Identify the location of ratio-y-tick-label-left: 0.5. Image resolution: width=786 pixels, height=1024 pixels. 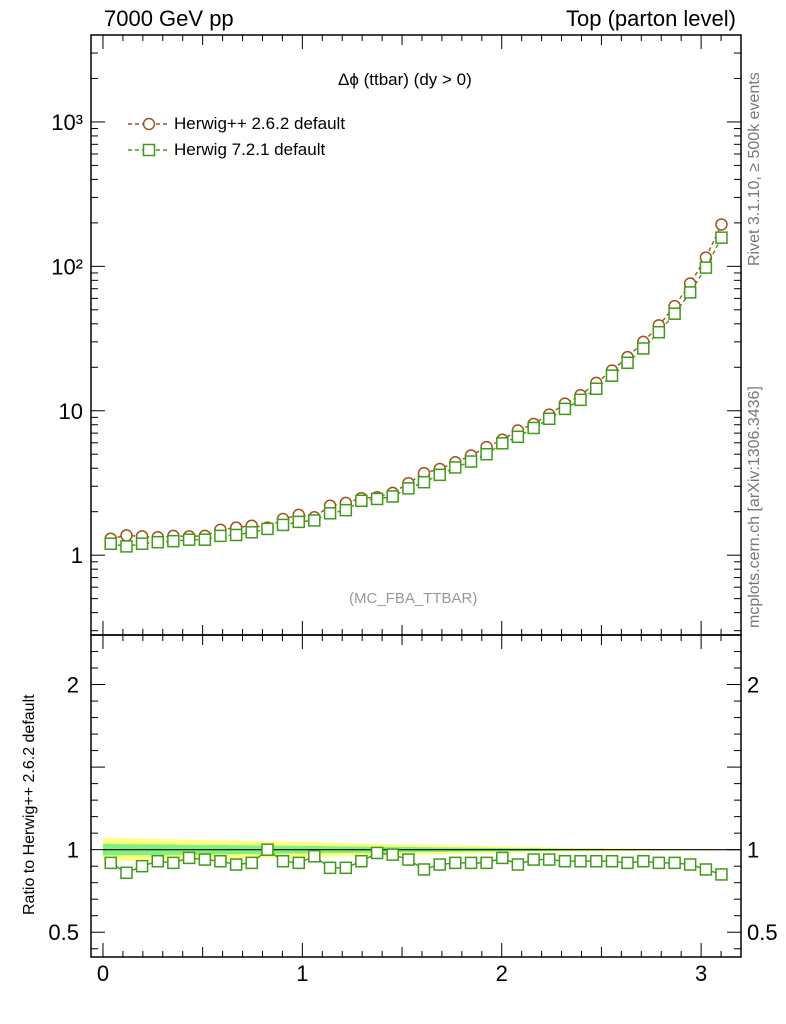
(63, 932).